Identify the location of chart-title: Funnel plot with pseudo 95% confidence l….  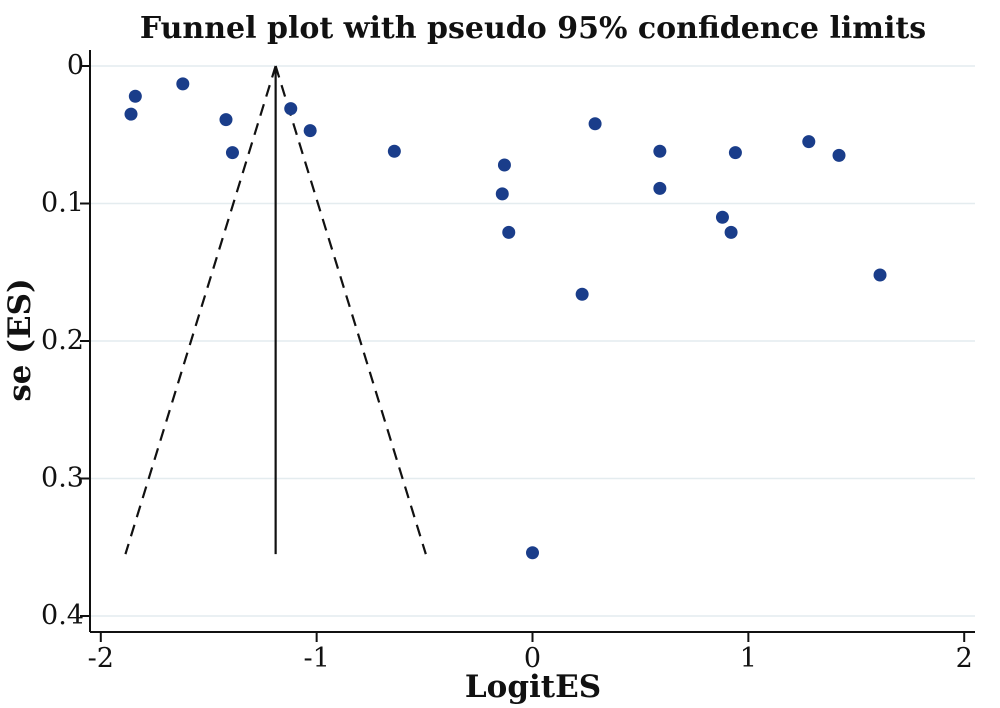
(533, 28).